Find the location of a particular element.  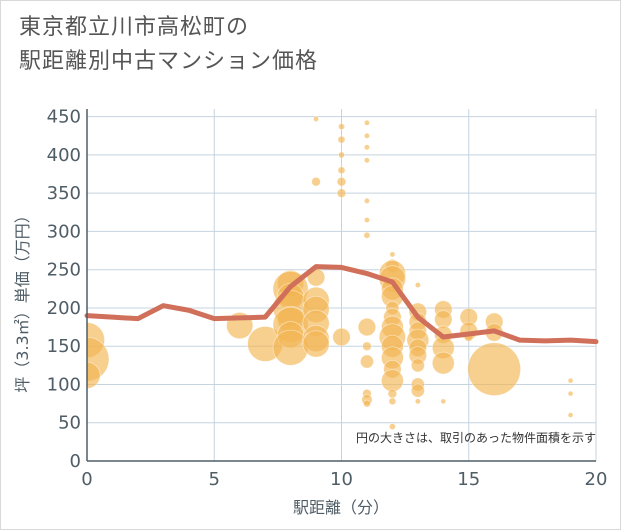

y-tick-label: 300 is located at coordinates (64, 231).